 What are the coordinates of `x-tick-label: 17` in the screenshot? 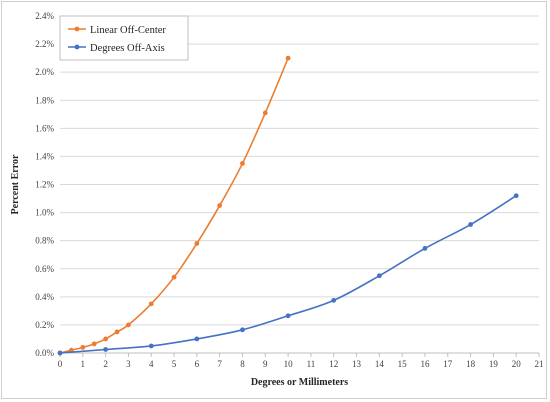 It's located at (448, 364).